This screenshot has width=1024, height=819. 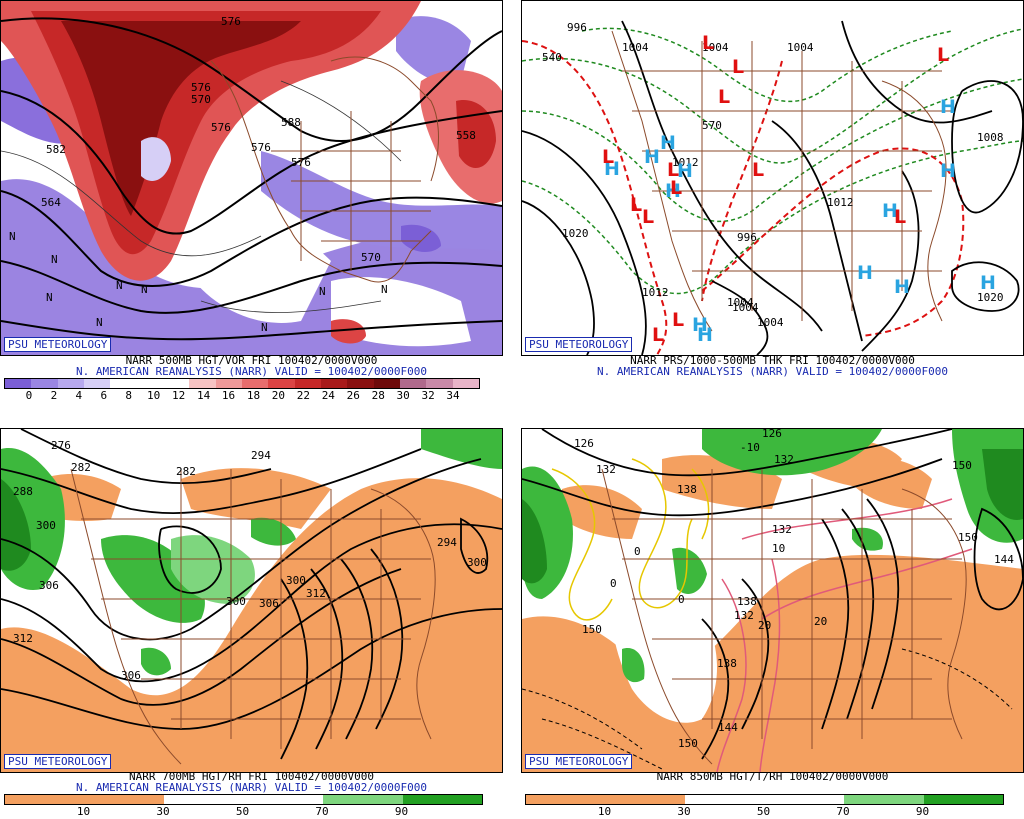 What do you see at coordinates (772, 434) in the screenshot?
I see `height-contour-label: 126` at bounding box center [772, 434].